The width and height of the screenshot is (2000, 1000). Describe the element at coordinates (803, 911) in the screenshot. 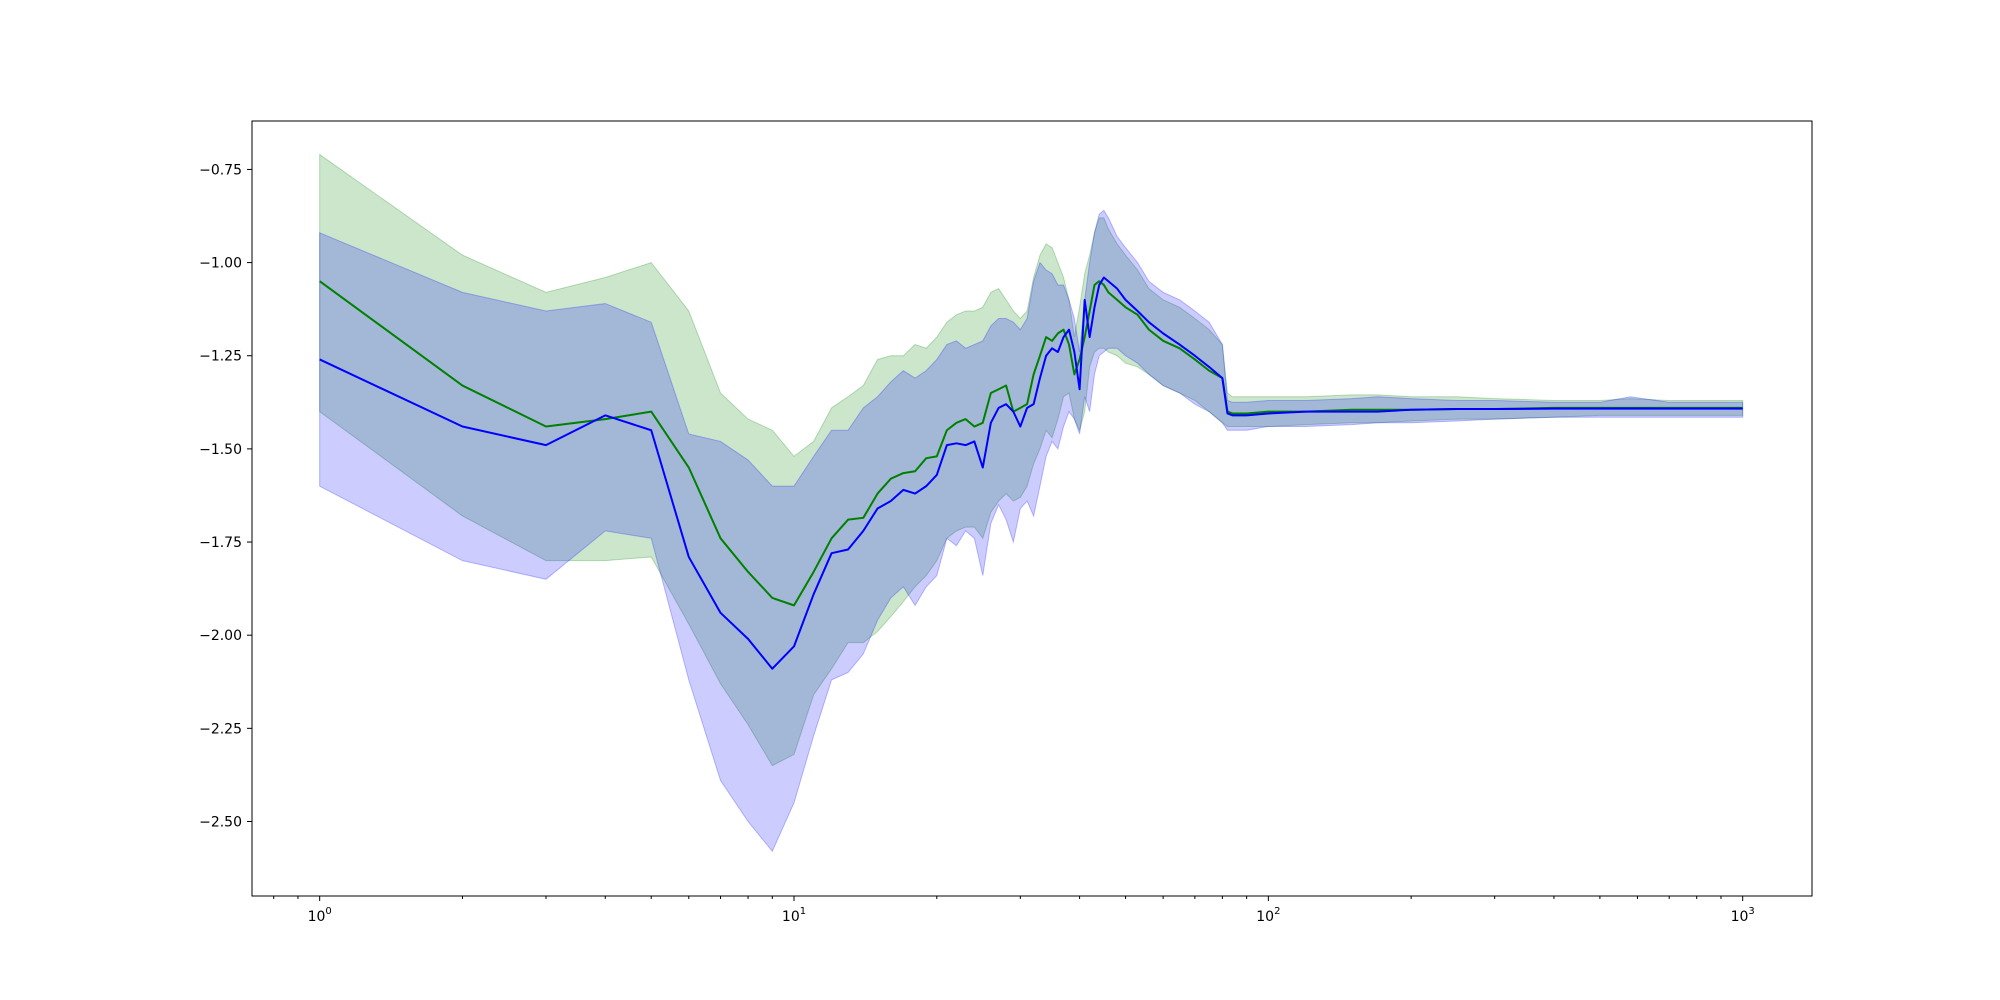

I see `x-tick-exponent: 1` at that location.